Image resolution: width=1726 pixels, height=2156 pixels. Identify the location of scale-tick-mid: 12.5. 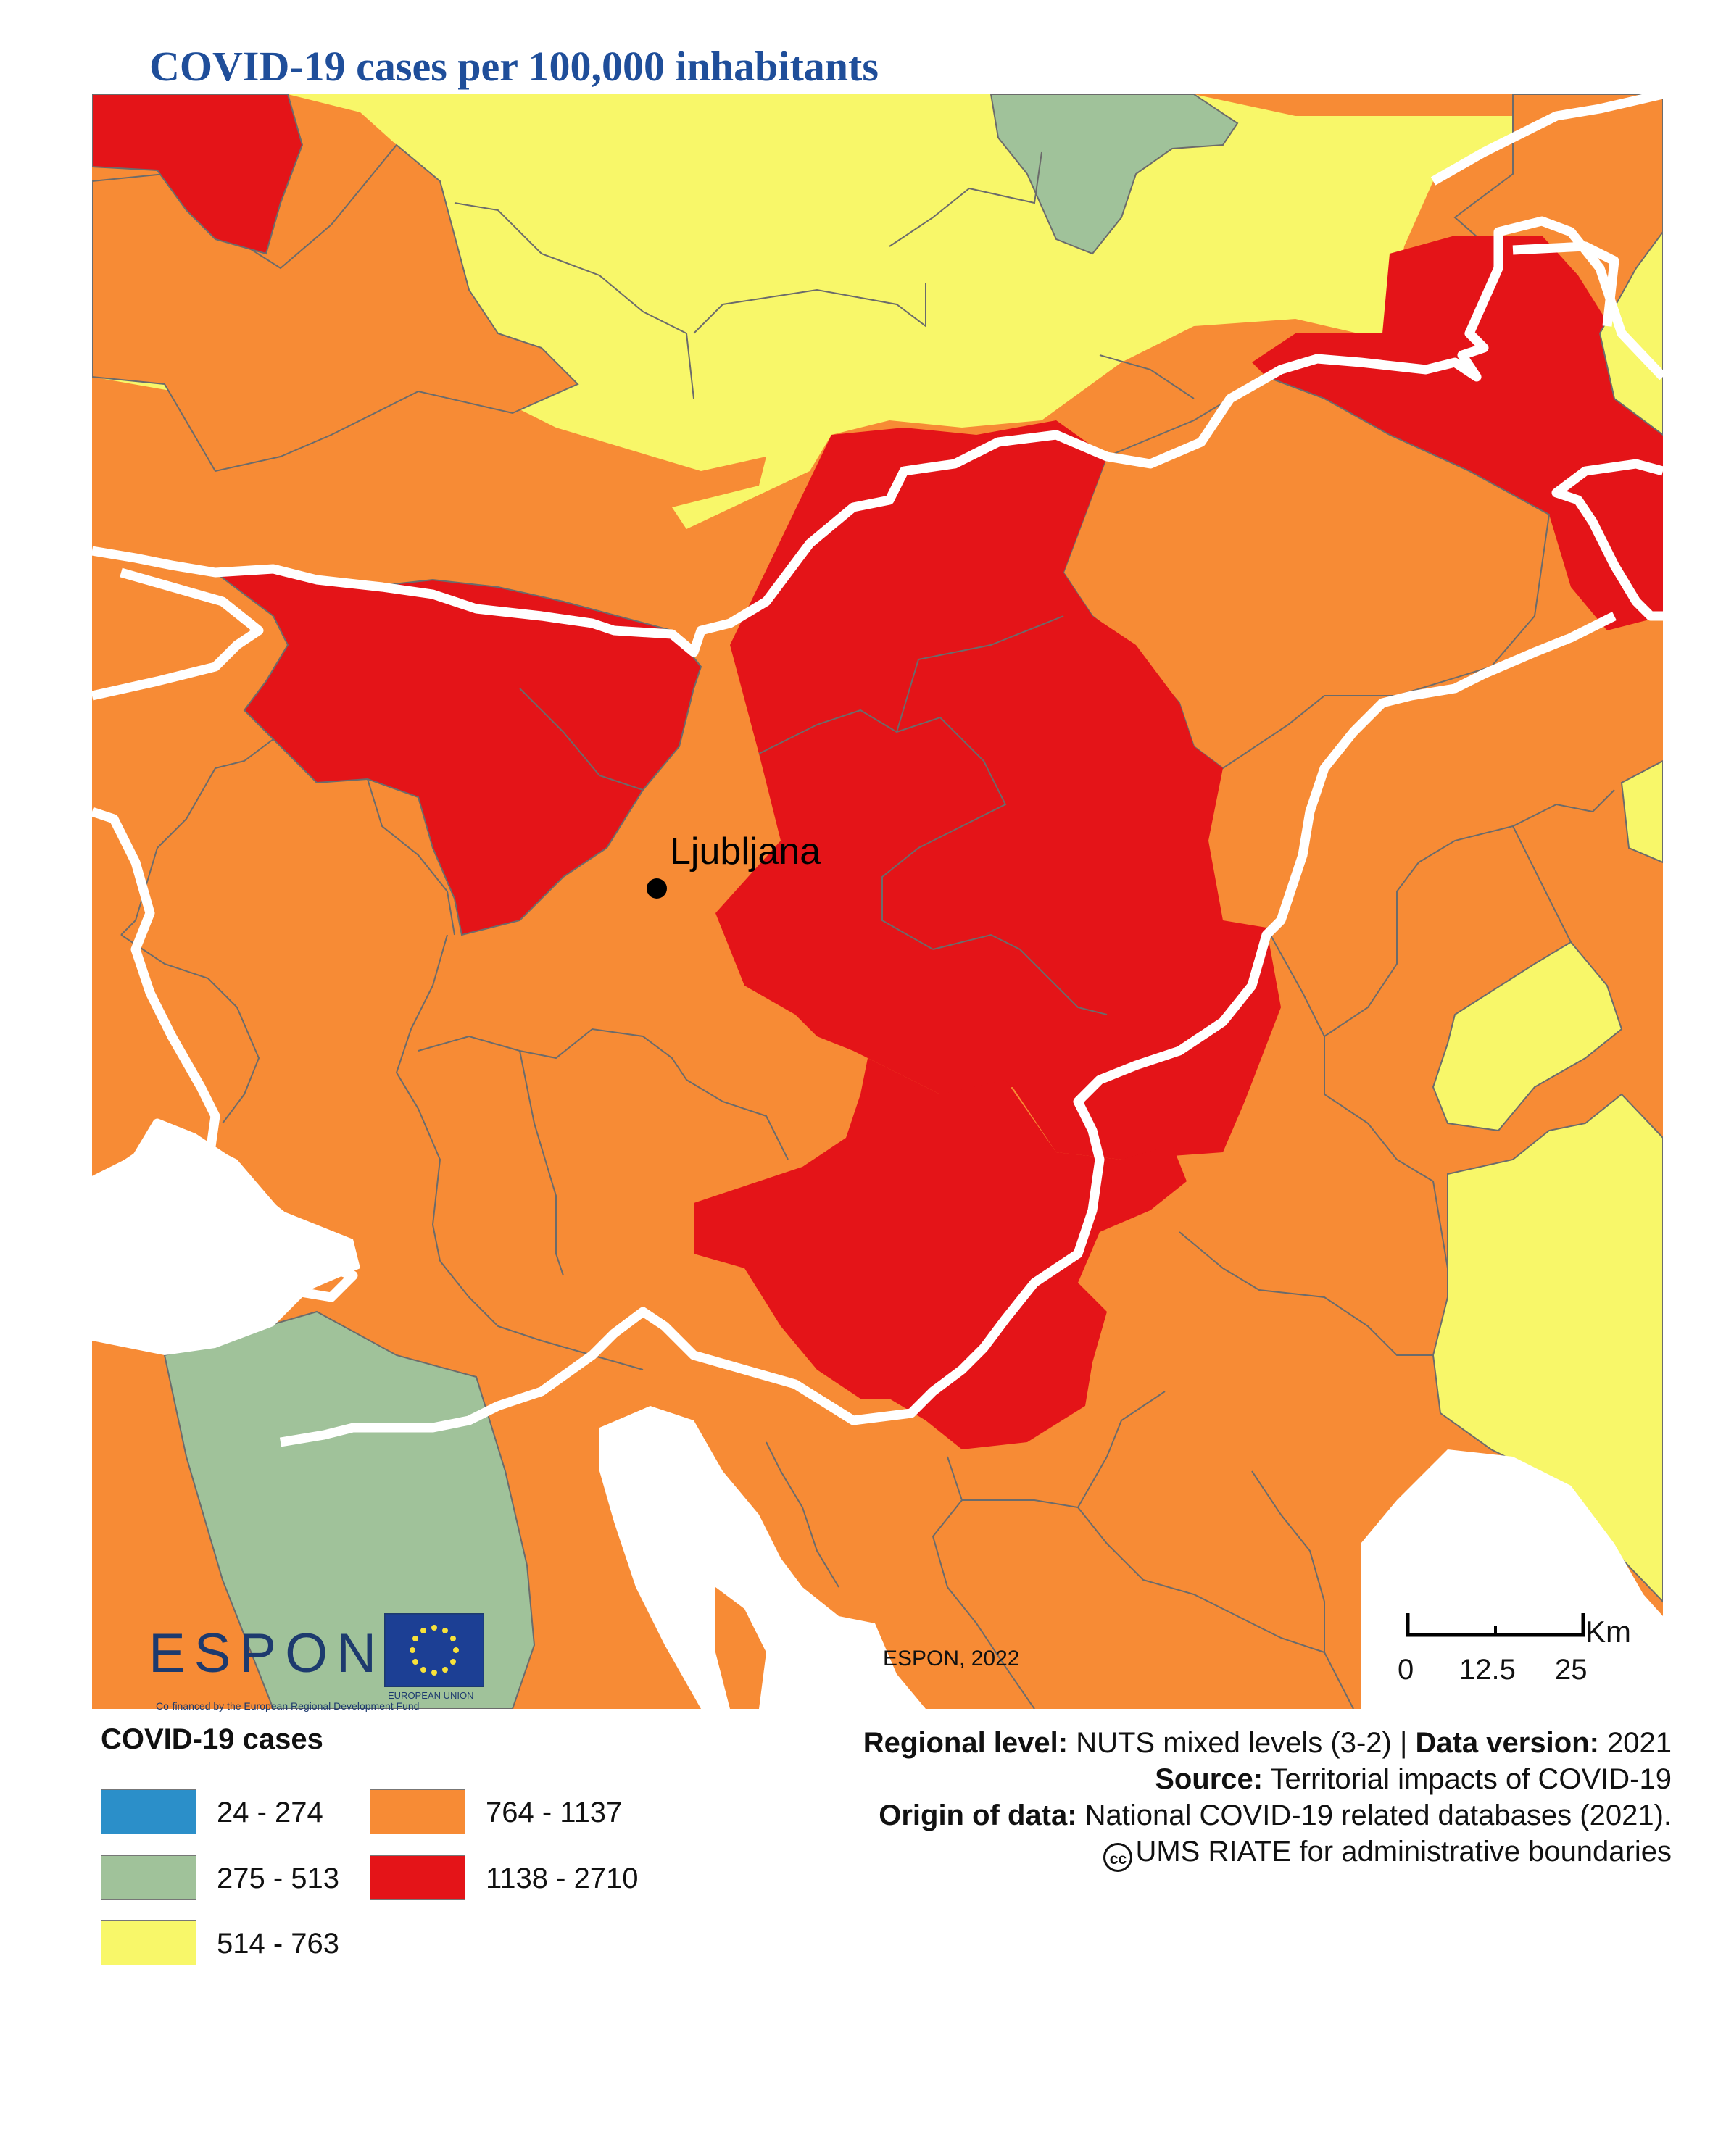
(1487, 1670).